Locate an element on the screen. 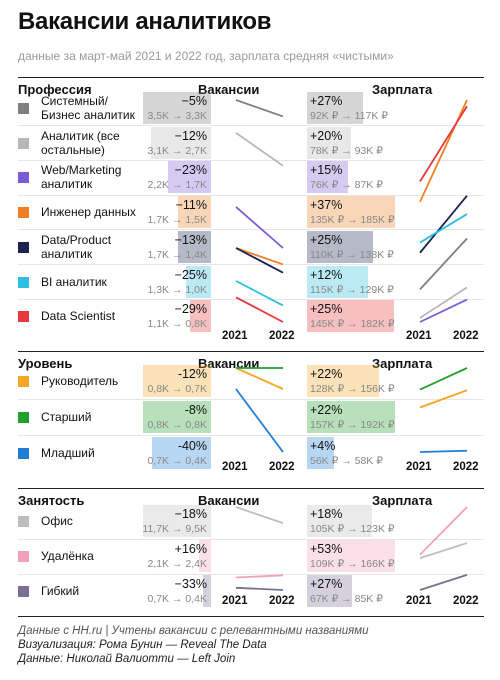 This screenshot has height=680, width=500. salary-change: +22% is located at coordinates (326, 374).